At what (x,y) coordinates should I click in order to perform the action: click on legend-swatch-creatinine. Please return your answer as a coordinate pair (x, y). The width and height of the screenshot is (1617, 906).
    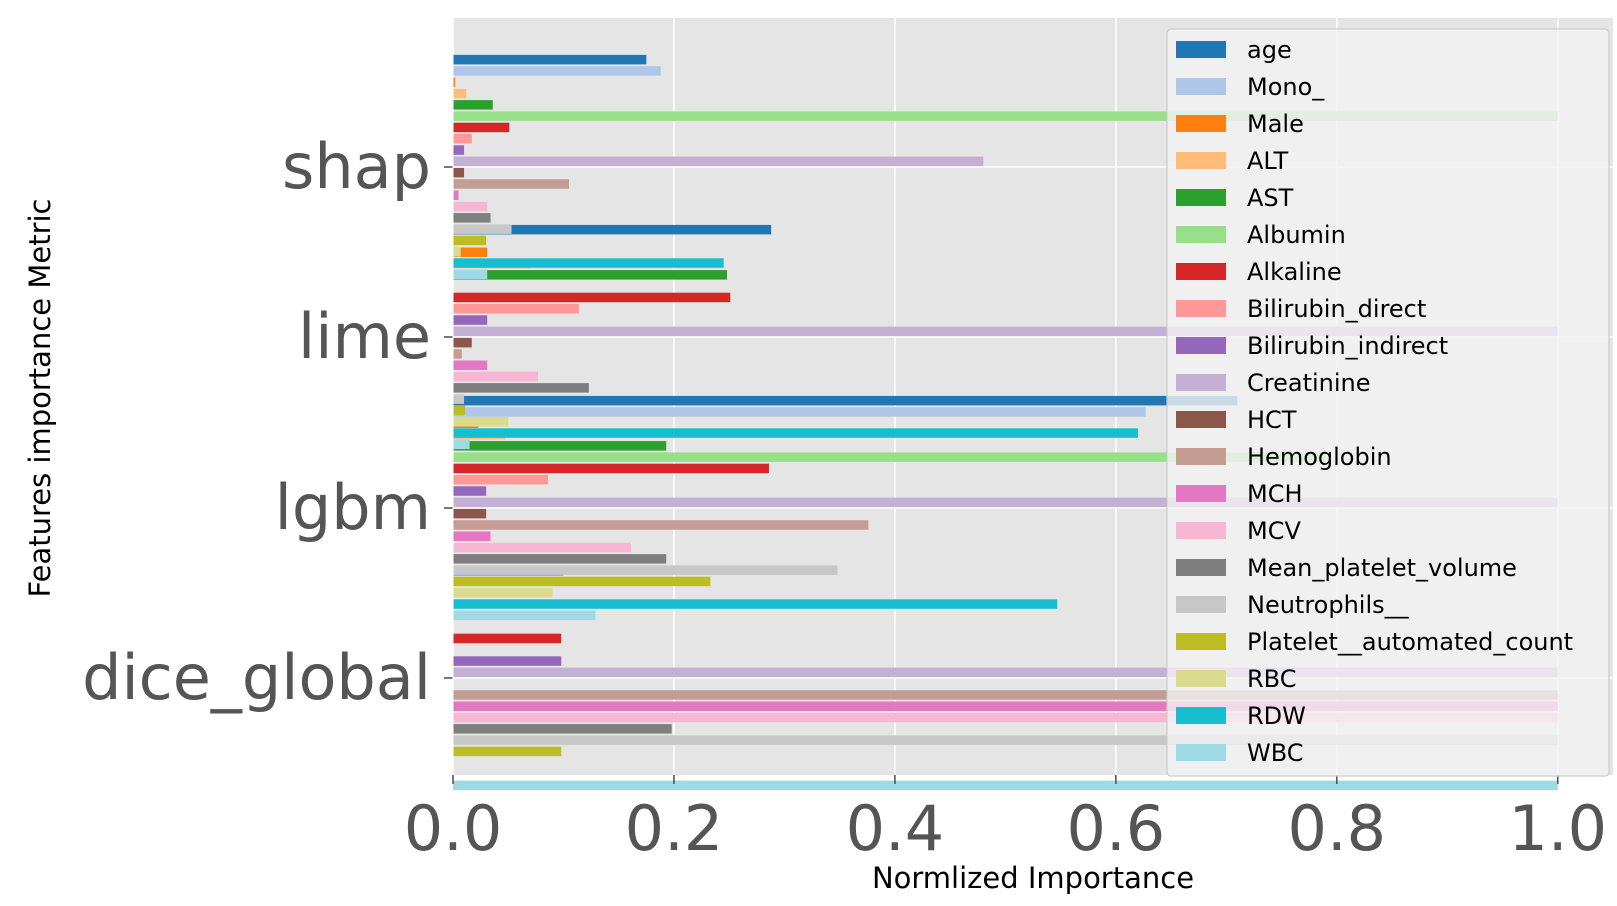
    Looking at the image, I should click on (1201, 382).